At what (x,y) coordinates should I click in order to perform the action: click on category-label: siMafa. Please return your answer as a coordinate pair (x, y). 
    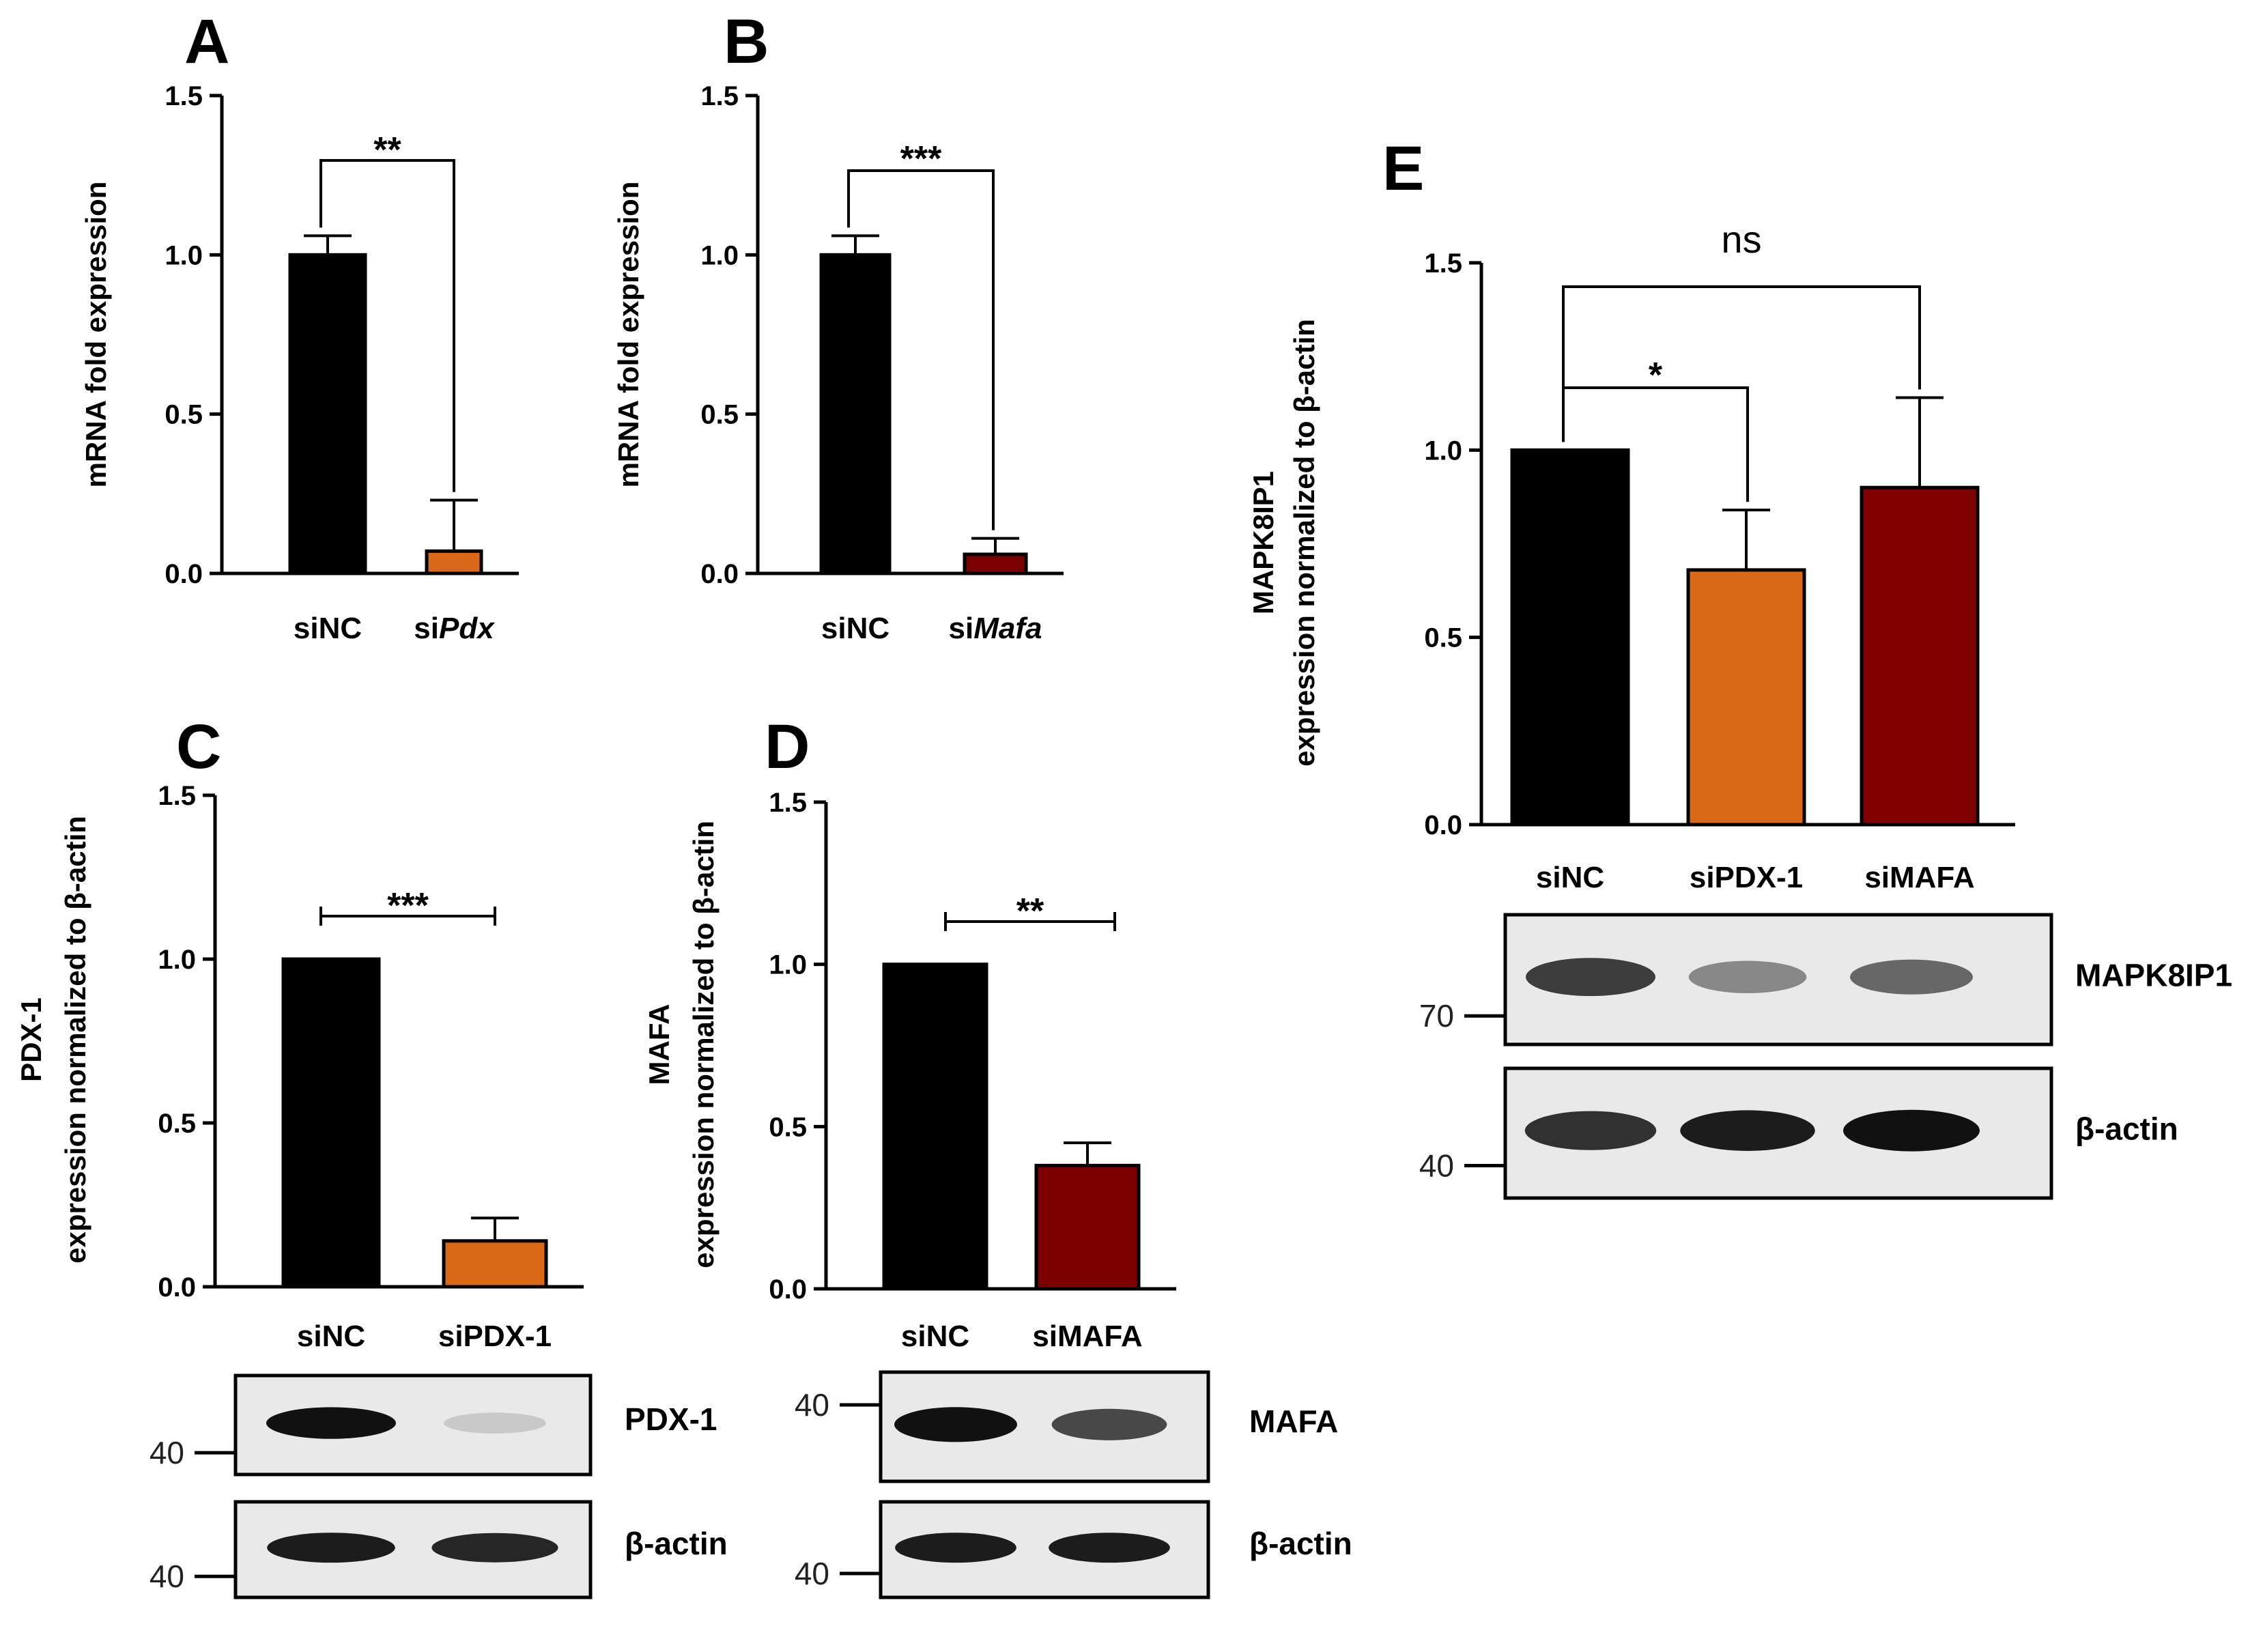
    Looking at the image, I should click on (996, 628).